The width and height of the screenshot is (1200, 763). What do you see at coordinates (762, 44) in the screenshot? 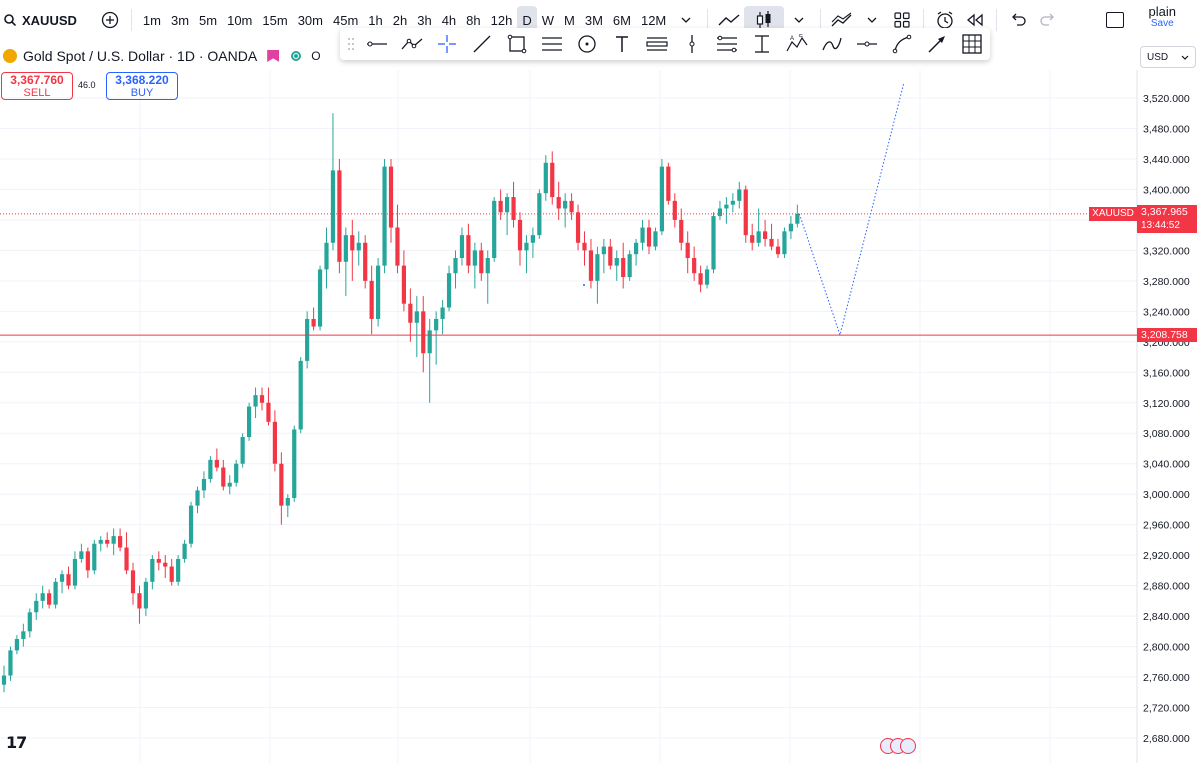
I see `price-range-icon` at bounding box center [762, 44].